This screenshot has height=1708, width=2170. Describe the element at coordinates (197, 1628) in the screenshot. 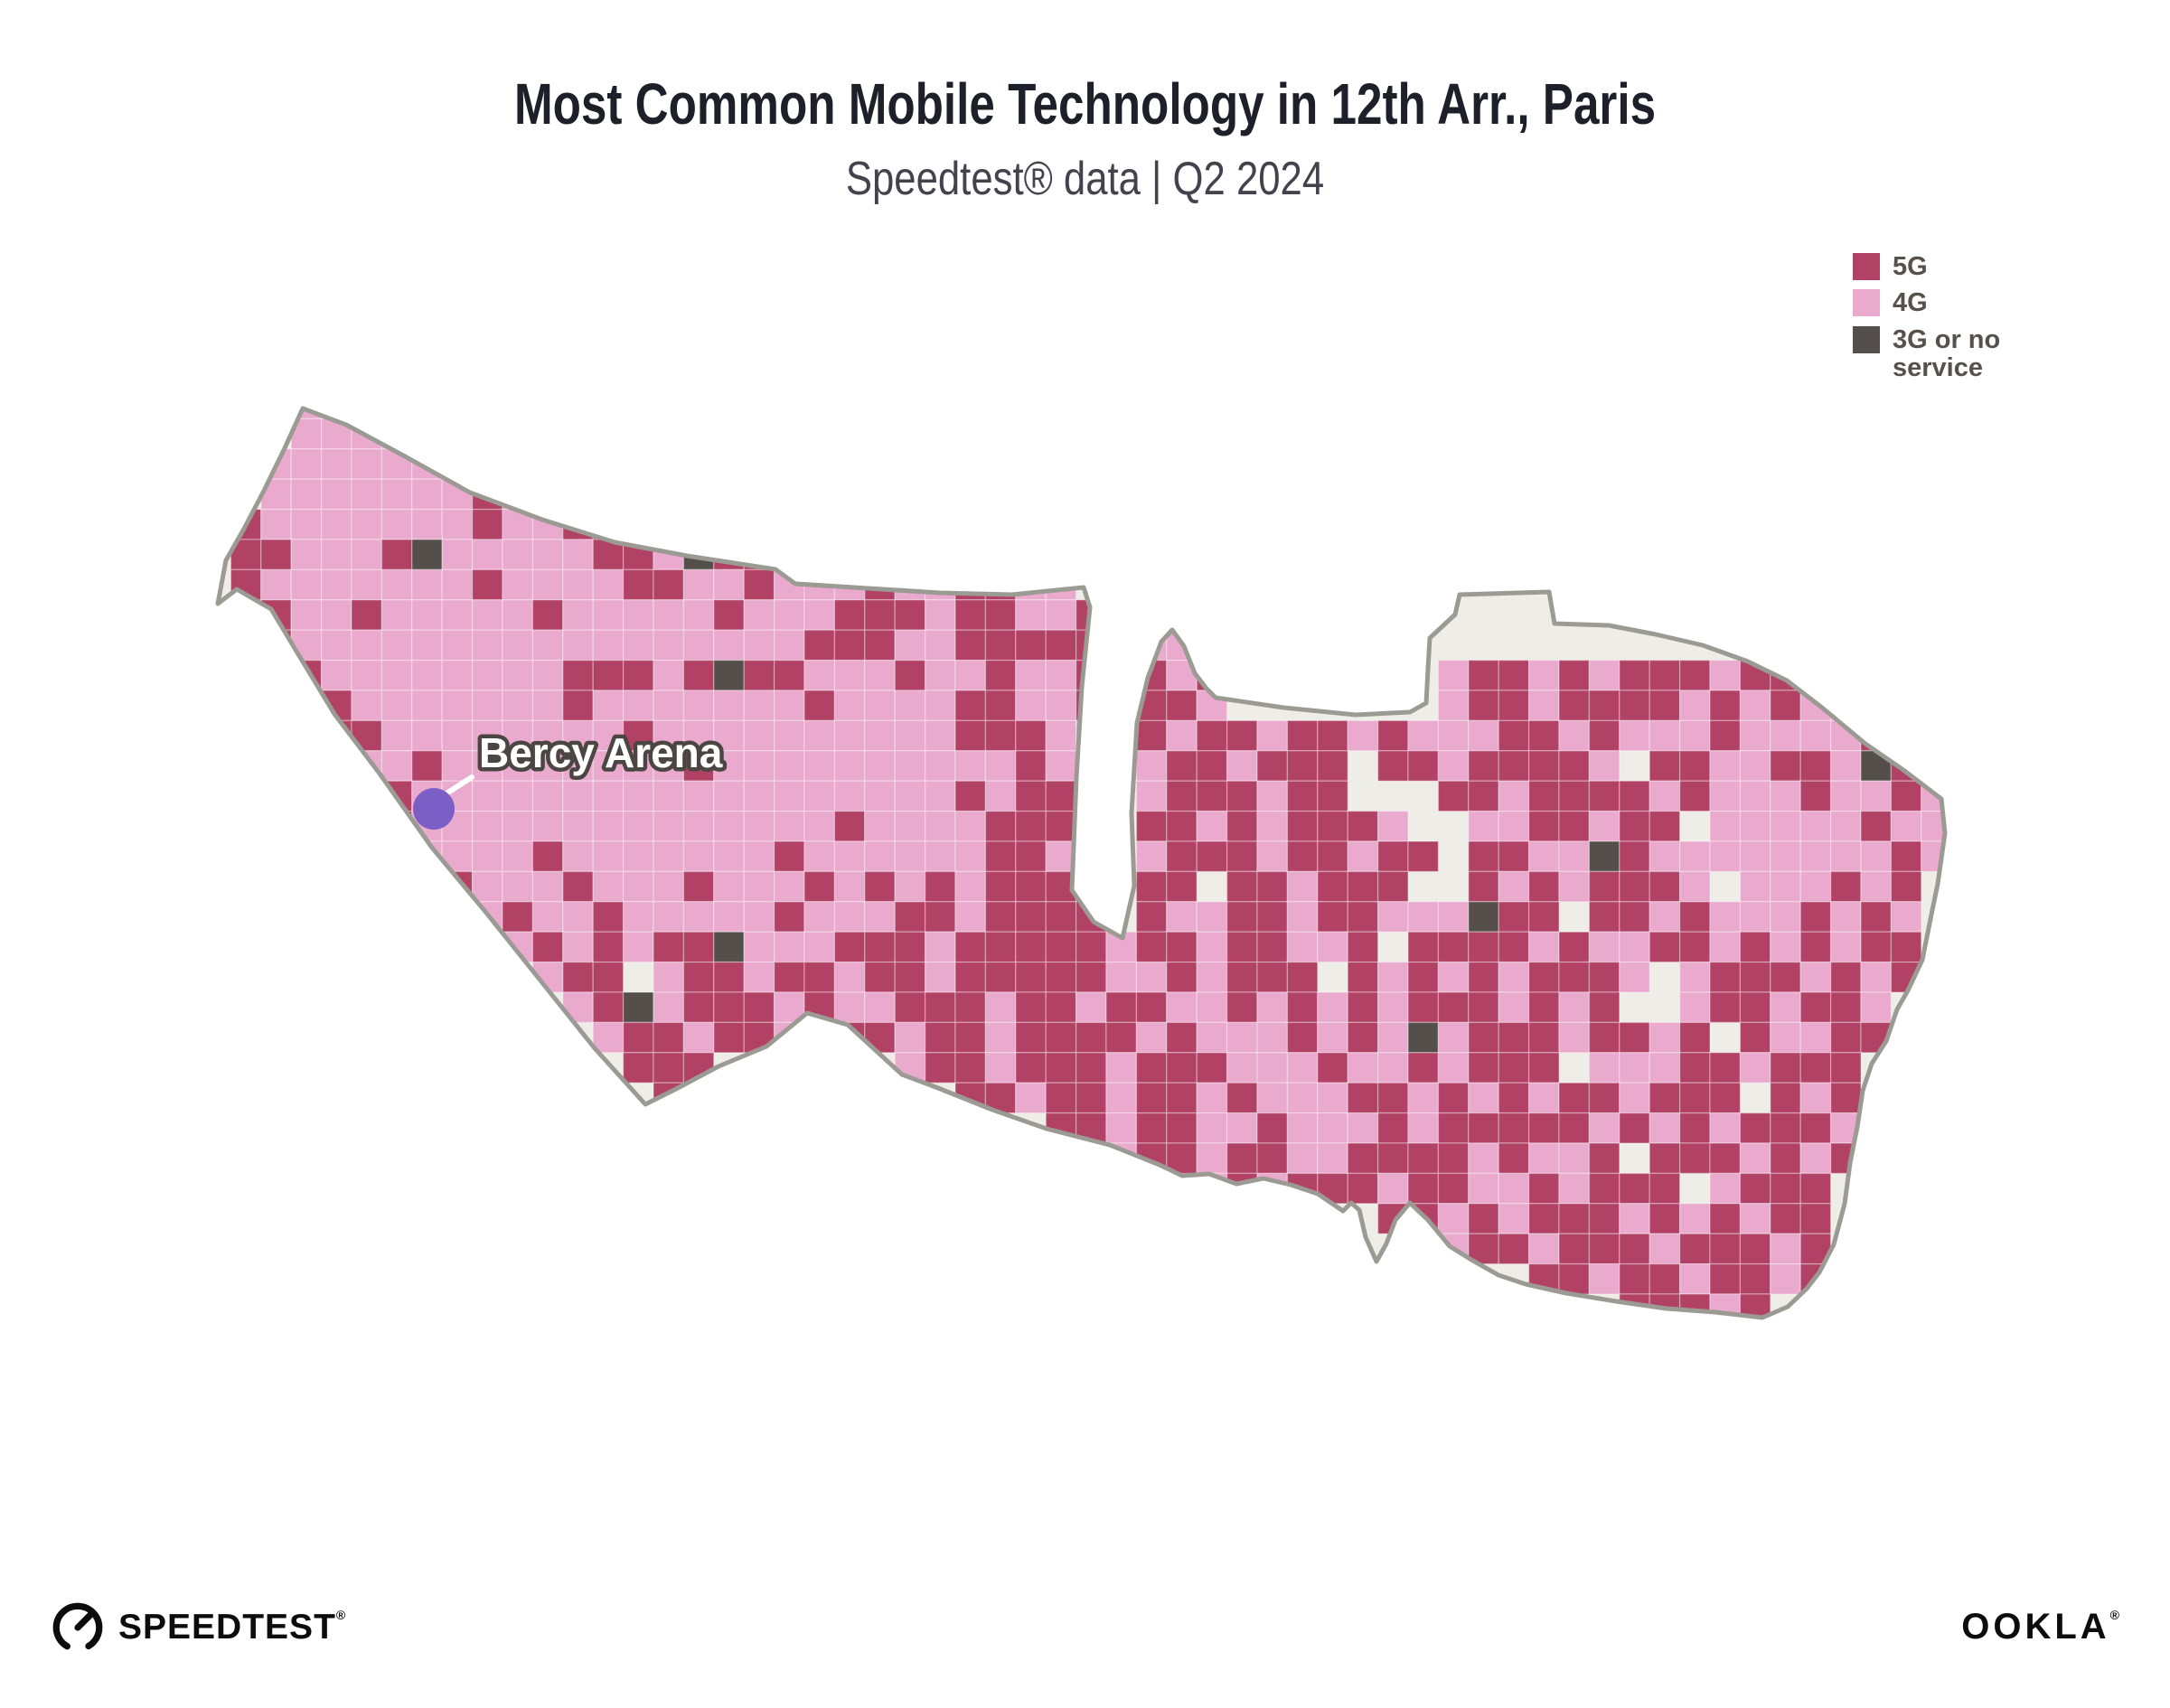

I see `speedtest-logo: SPEEDTEST ®` at that location.